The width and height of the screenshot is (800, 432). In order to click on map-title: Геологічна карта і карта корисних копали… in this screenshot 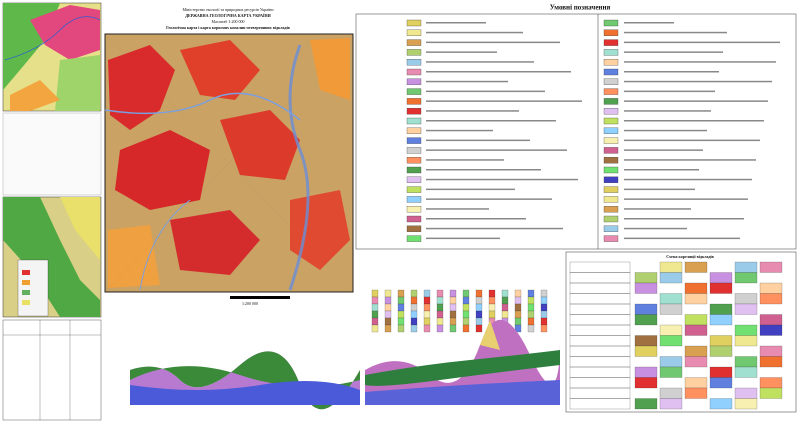, I will do `click(228, 27)`.